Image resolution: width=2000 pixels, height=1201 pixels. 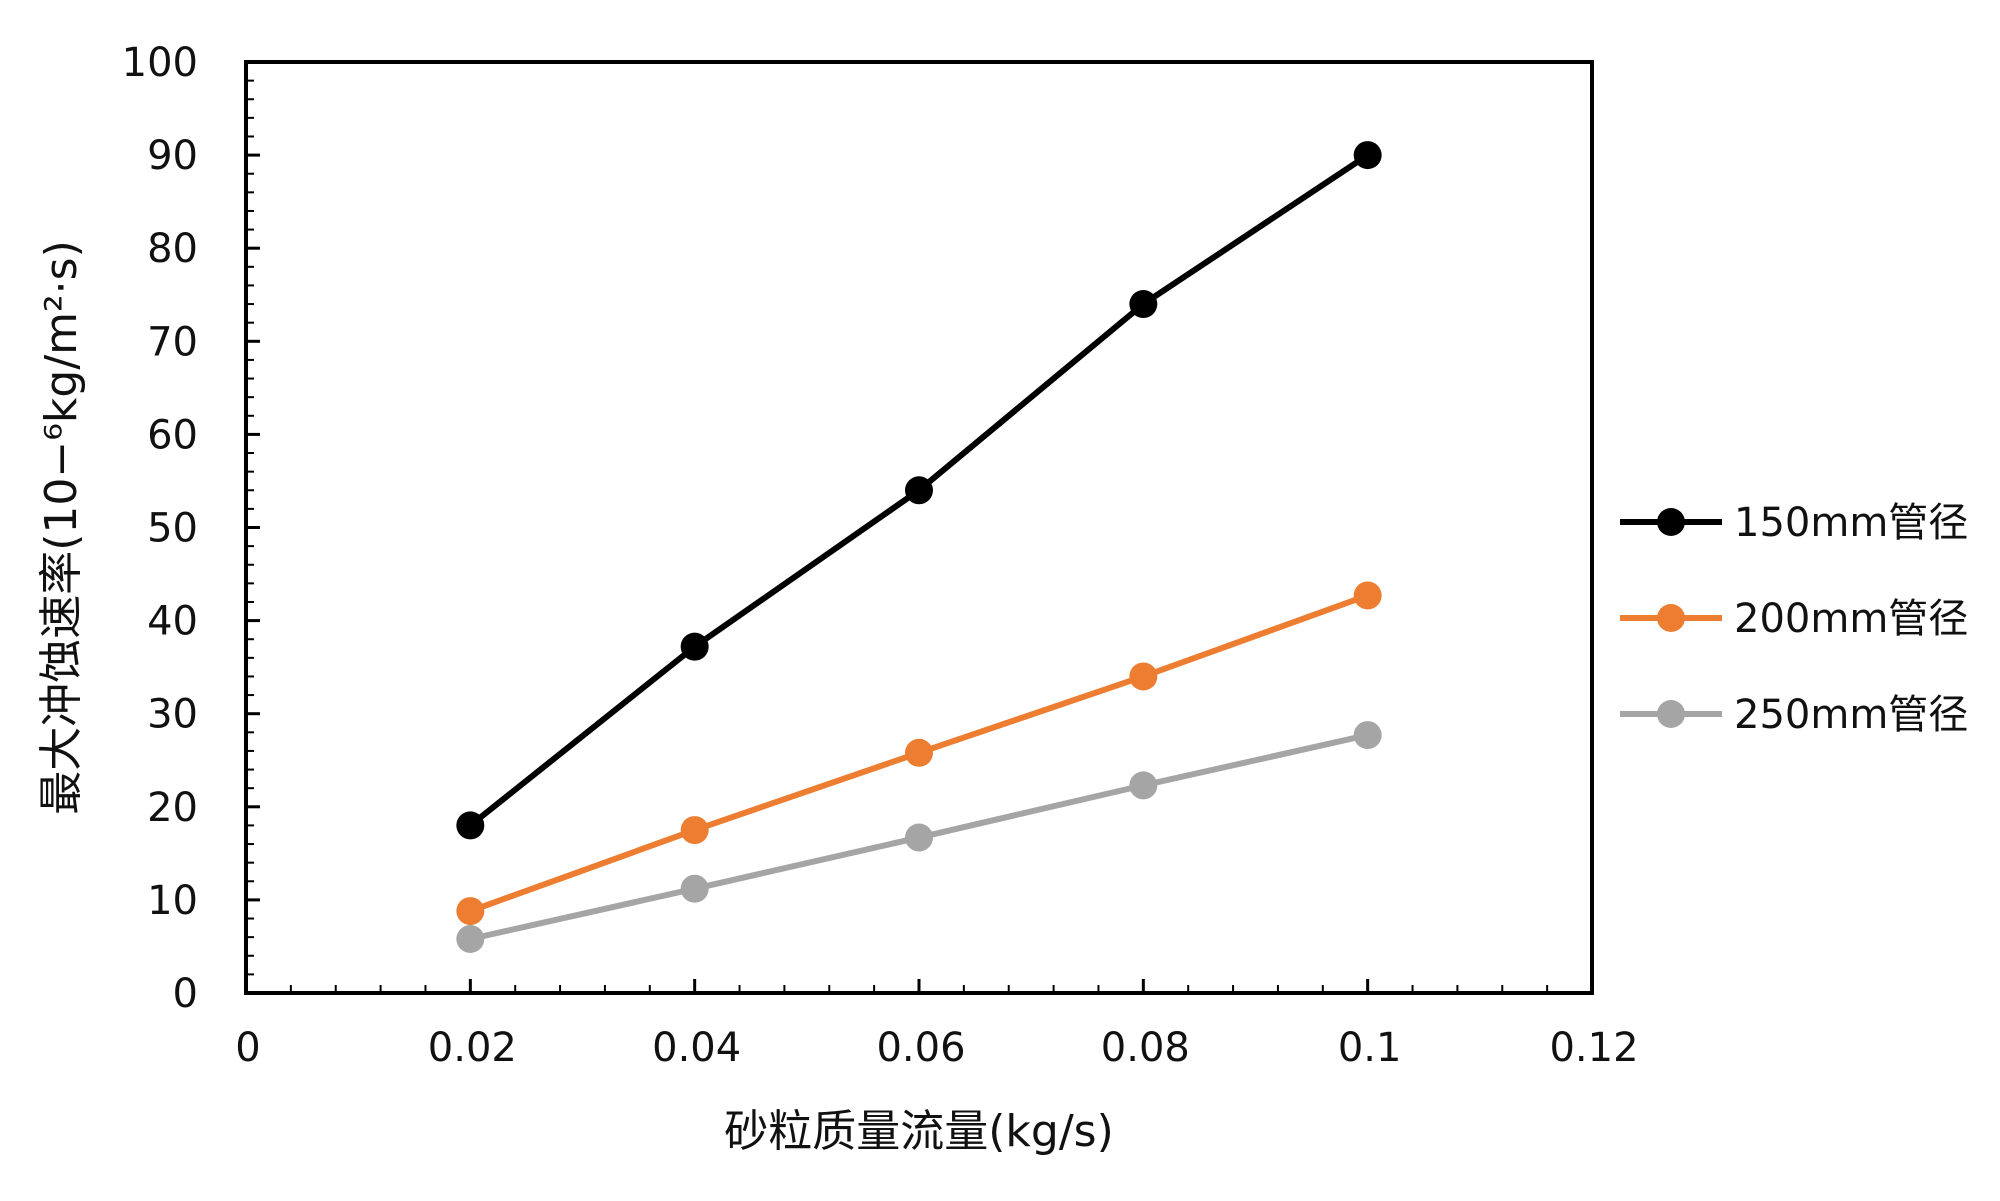 What do you see at coordinates (1851, 619) in the screenshot?
I see `legend-label: 200mm管径` at bounding box center [1851, 619].